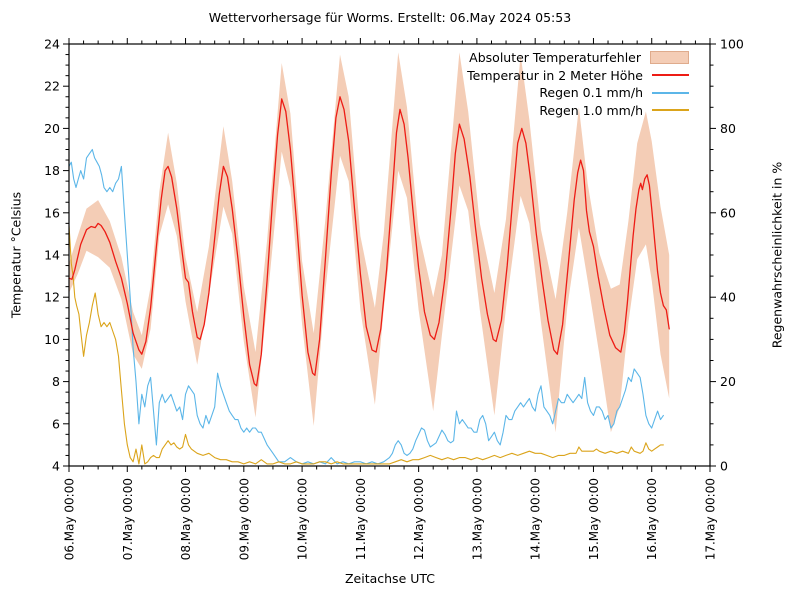 This screenshot has width=800, height=600. What do you see at coordinates (361, 519) in the screenshot?
I see `x-tick-label: 11.May 00:00` at bounding box center [361, 519].